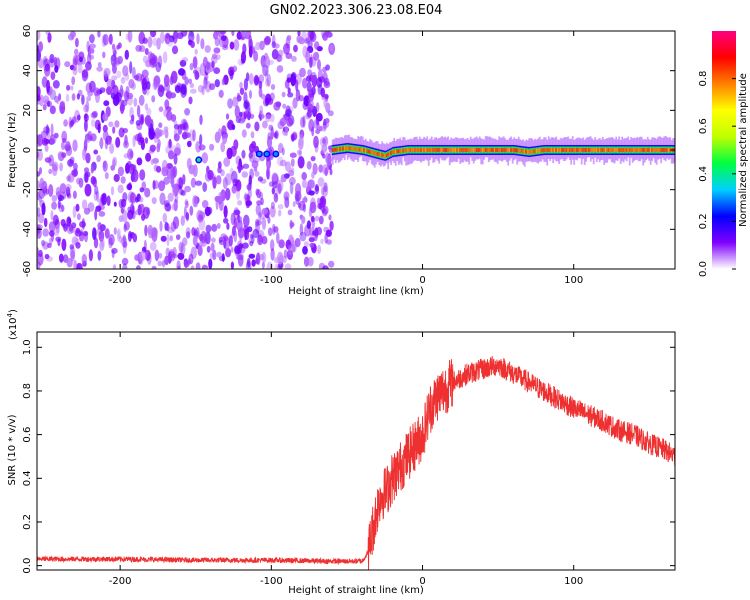 This screenshot has height=600, width=750. What do you see at coordinates (27, 189) in the screenshot?
I see `y-tick-label: -20` at bounding box center [27, 189].